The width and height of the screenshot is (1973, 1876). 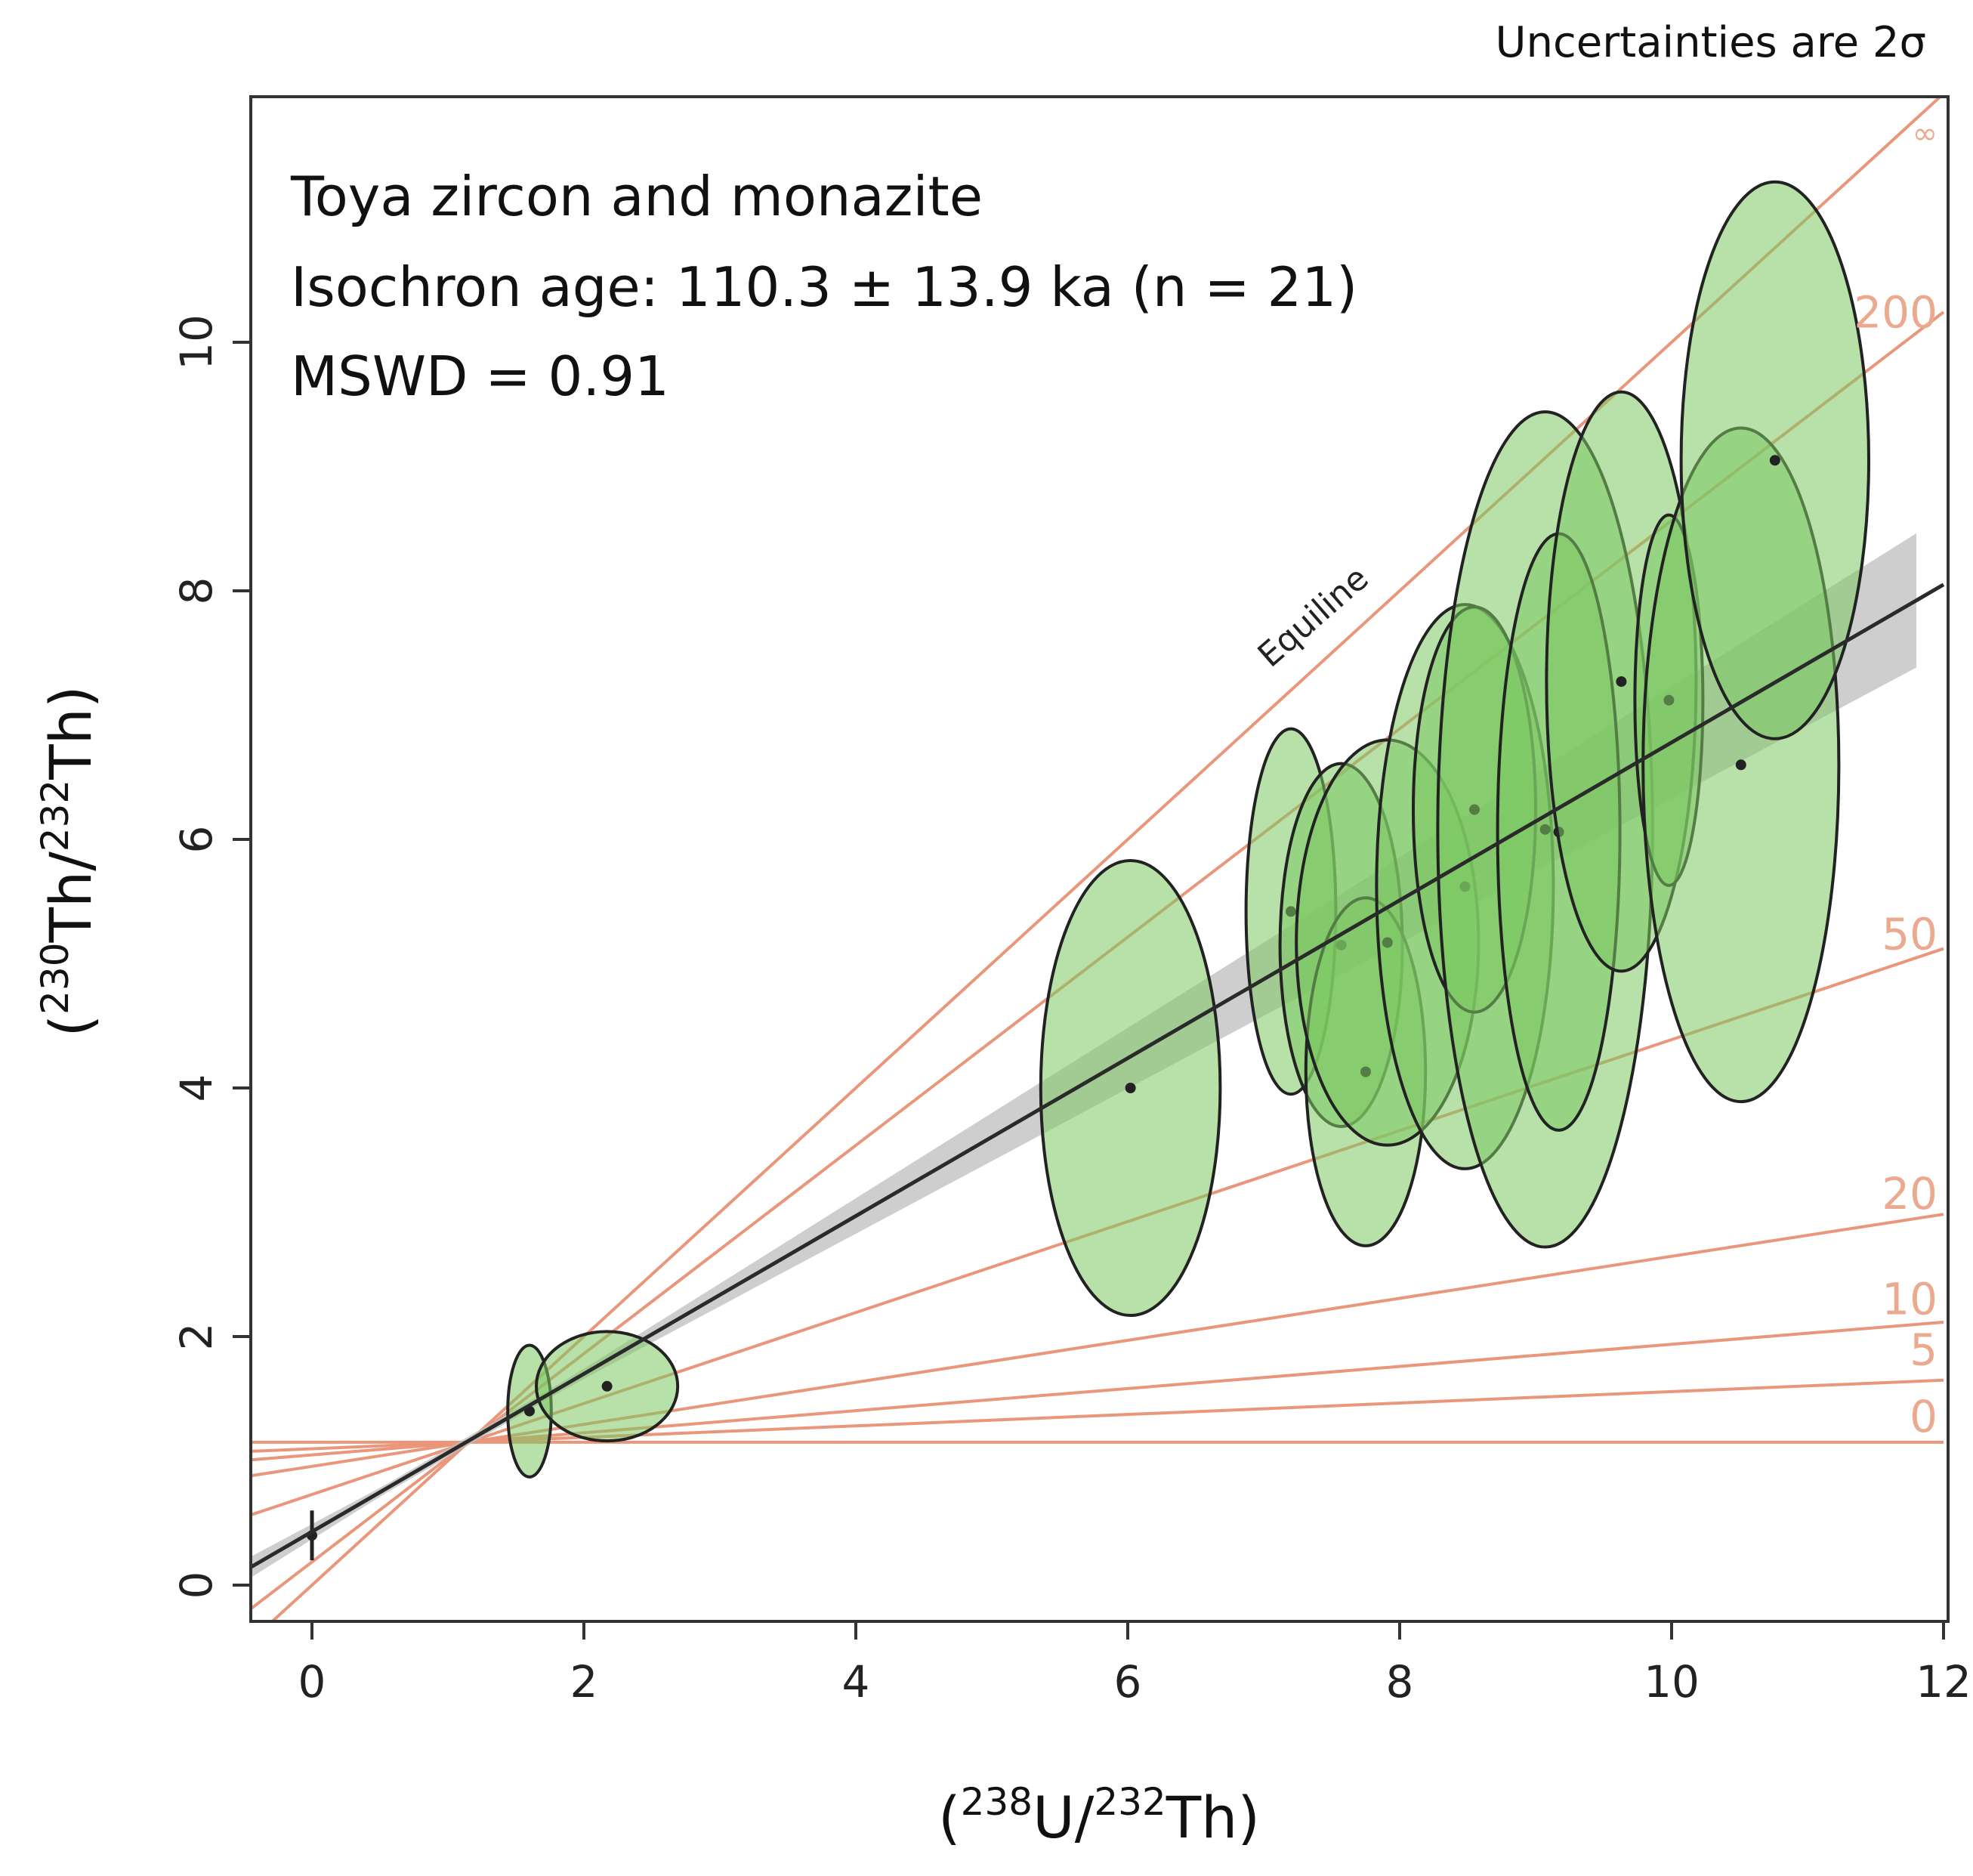 I want to click on x-axis-label-mid: U/, so click(x=1064, y=1817).